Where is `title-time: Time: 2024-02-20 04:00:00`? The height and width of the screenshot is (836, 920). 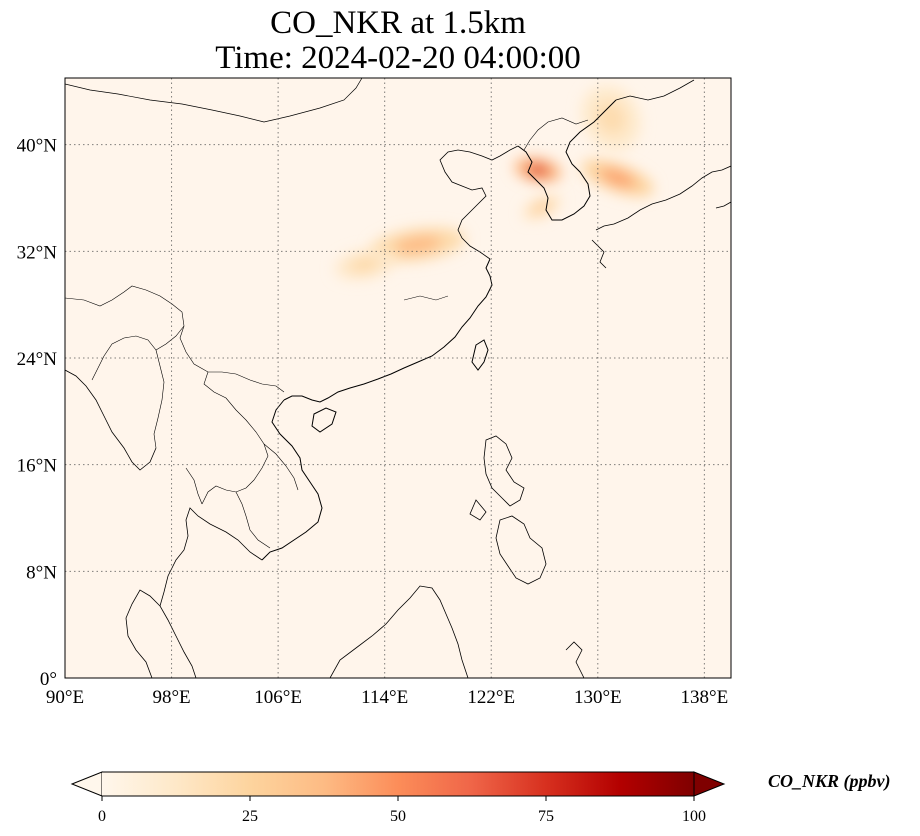
title-time: Time: 2024-02-20 04:00:00 is located at coordinates (398, 58).